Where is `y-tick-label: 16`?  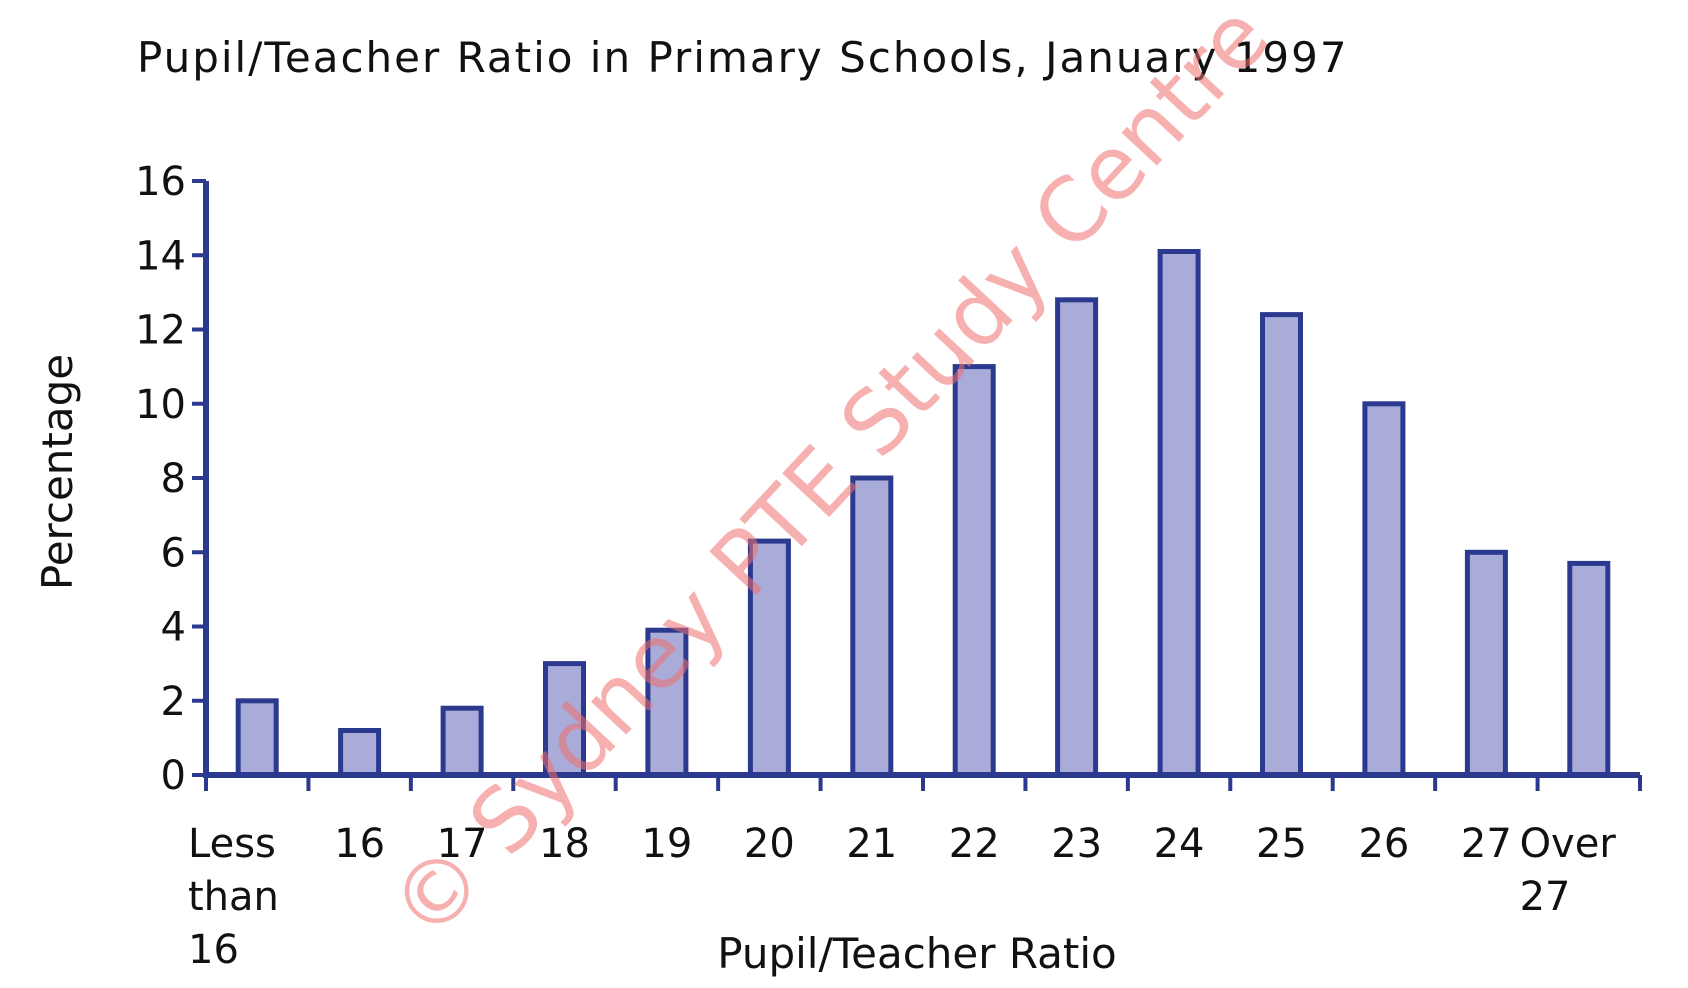
y-tick-label: 16 is located at coordinates (160, 182).